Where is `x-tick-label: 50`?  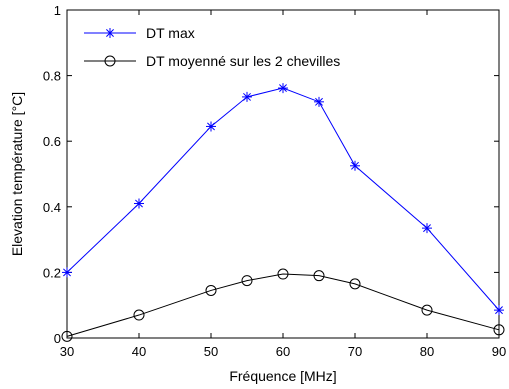
x-tick-label: 50 is located at coordinates (211, 351).